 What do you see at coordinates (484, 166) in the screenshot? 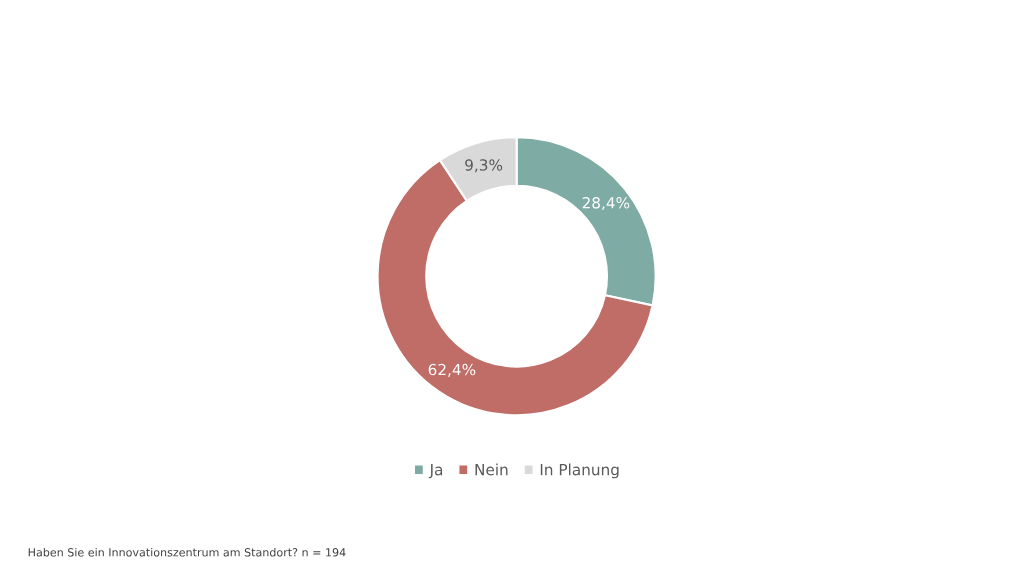
I see `data-label: 9,3%` at bounding box center [484, 166].